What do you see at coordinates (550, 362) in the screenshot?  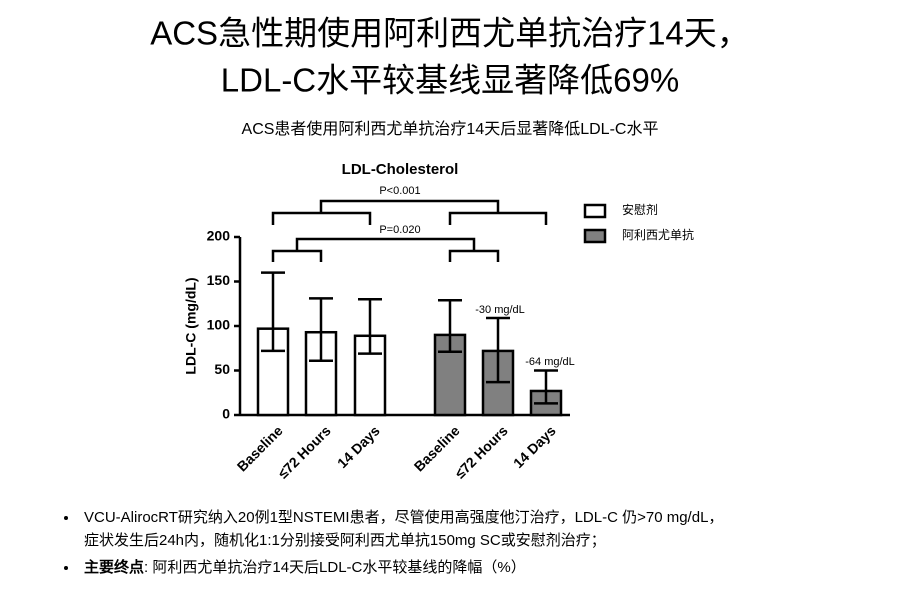 I see `annotation: -64 mg/dL` at bounding box center [550, 362].